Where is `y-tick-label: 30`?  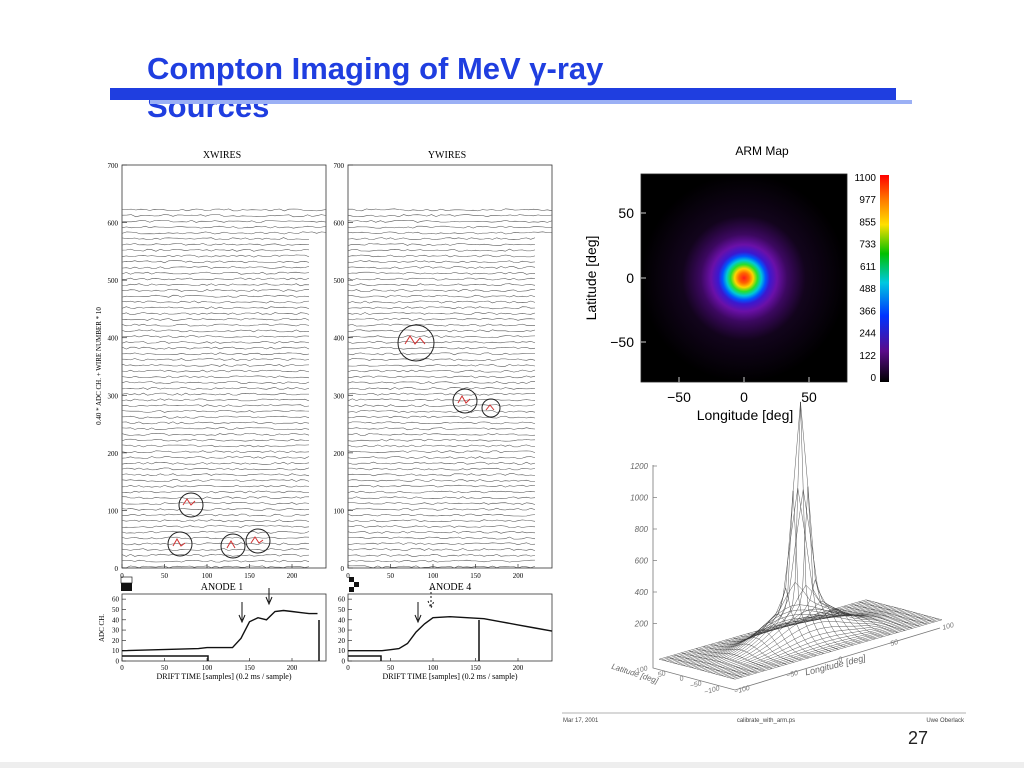
y-tick-label: 30 is located at coordinates (116, 631).